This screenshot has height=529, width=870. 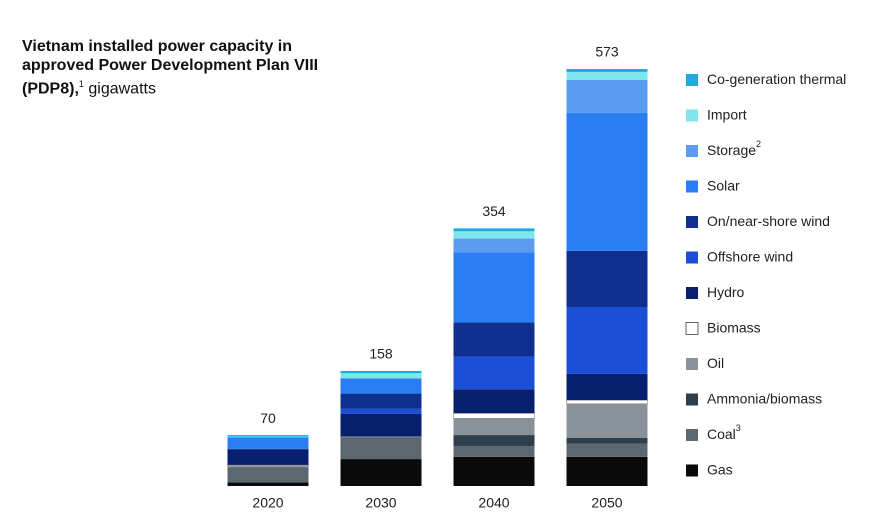 I want to click on legend-name: Offshore wind, so click(x=750, y=256).